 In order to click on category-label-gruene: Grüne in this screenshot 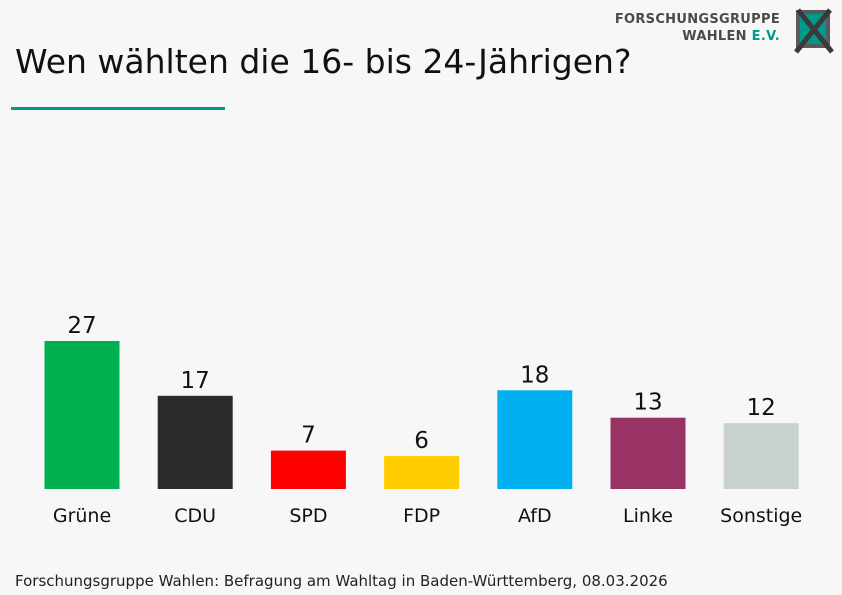, I will do `click(82, 516)`.